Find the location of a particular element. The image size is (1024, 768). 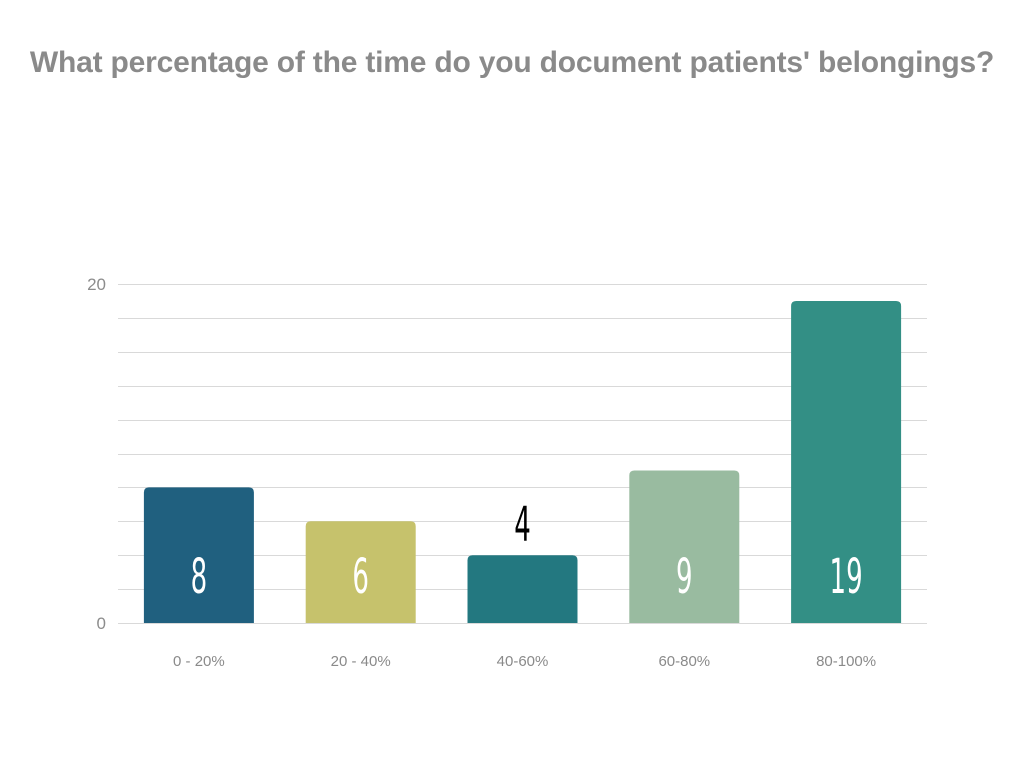

bar-value-label: 4 is located at coordinates (522, 526).